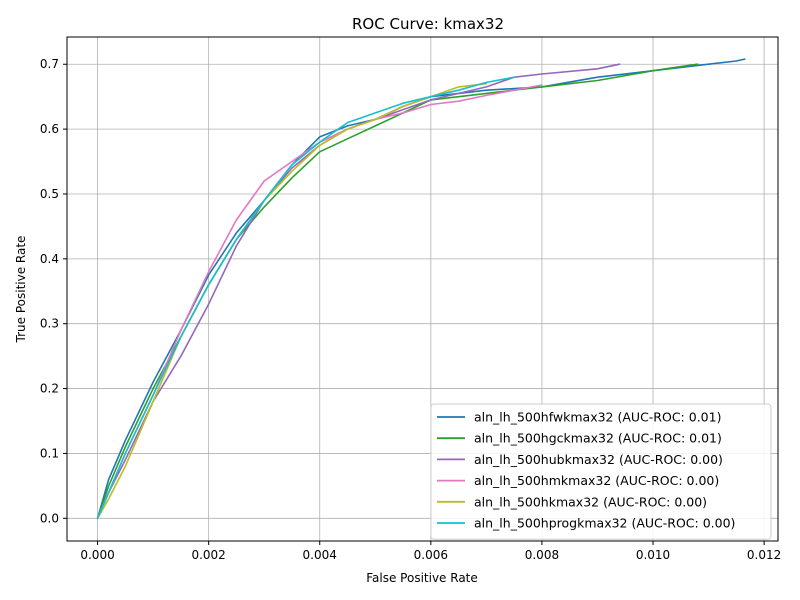 The width and height of the screenshot is (800, 600). I want to click on y-tick-label: 0.0, so click(49, 518).